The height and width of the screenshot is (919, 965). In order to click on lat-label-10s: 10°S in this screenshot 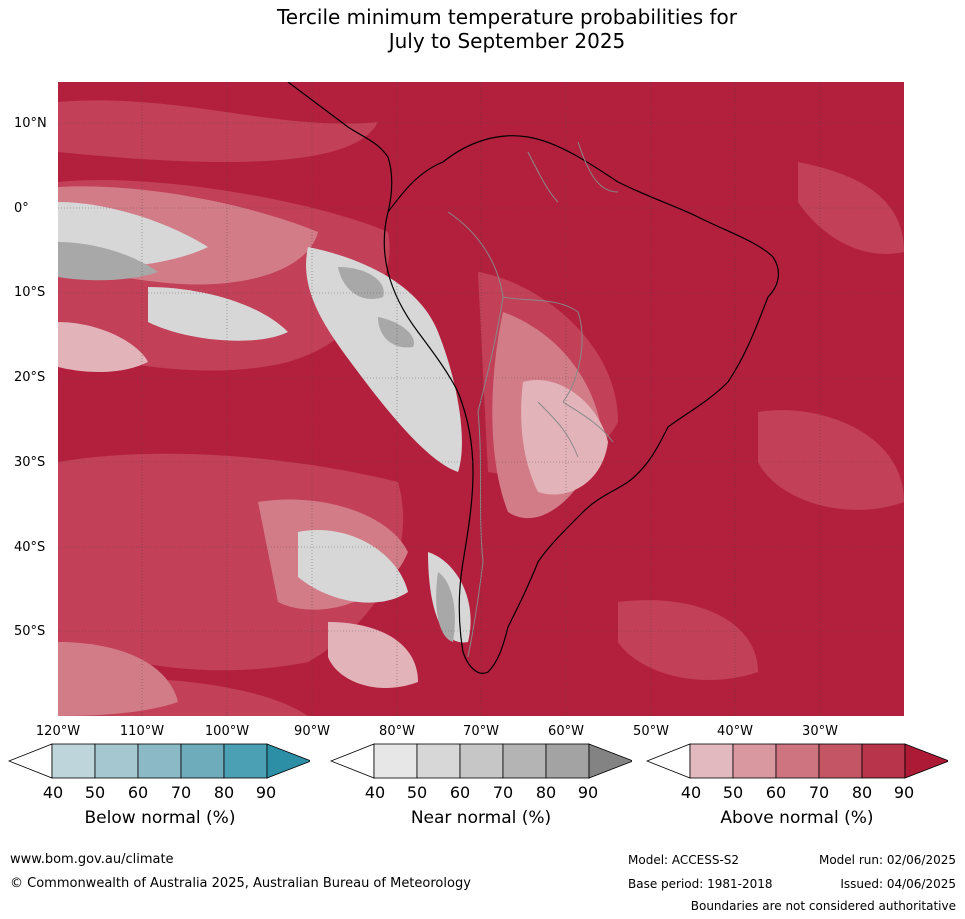, I will do `click(30, 292)`.